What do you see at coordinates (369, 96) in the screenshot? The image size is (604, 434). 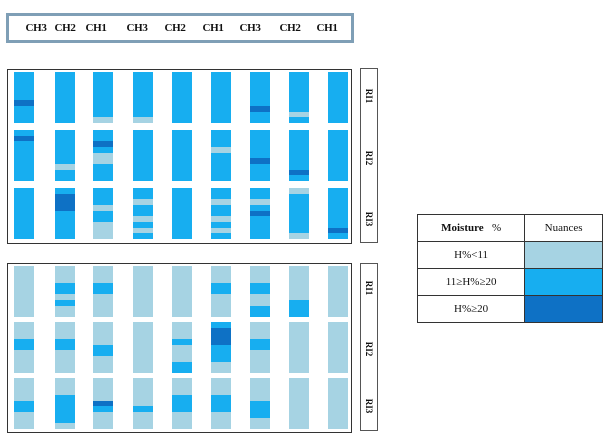 I see `row-label: RI1` at bounding box center [369, 96].